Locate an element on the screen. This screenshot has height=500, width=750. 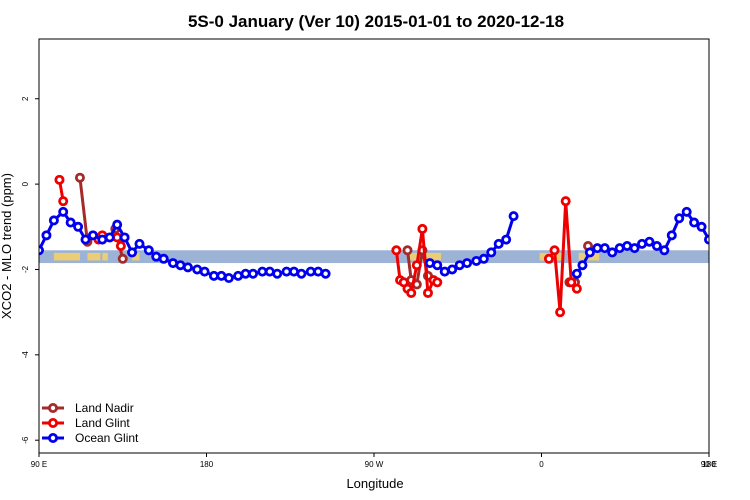
y-axis-title: XCO2 - MLO trend (ppm) is located at coordinates (7, 246).